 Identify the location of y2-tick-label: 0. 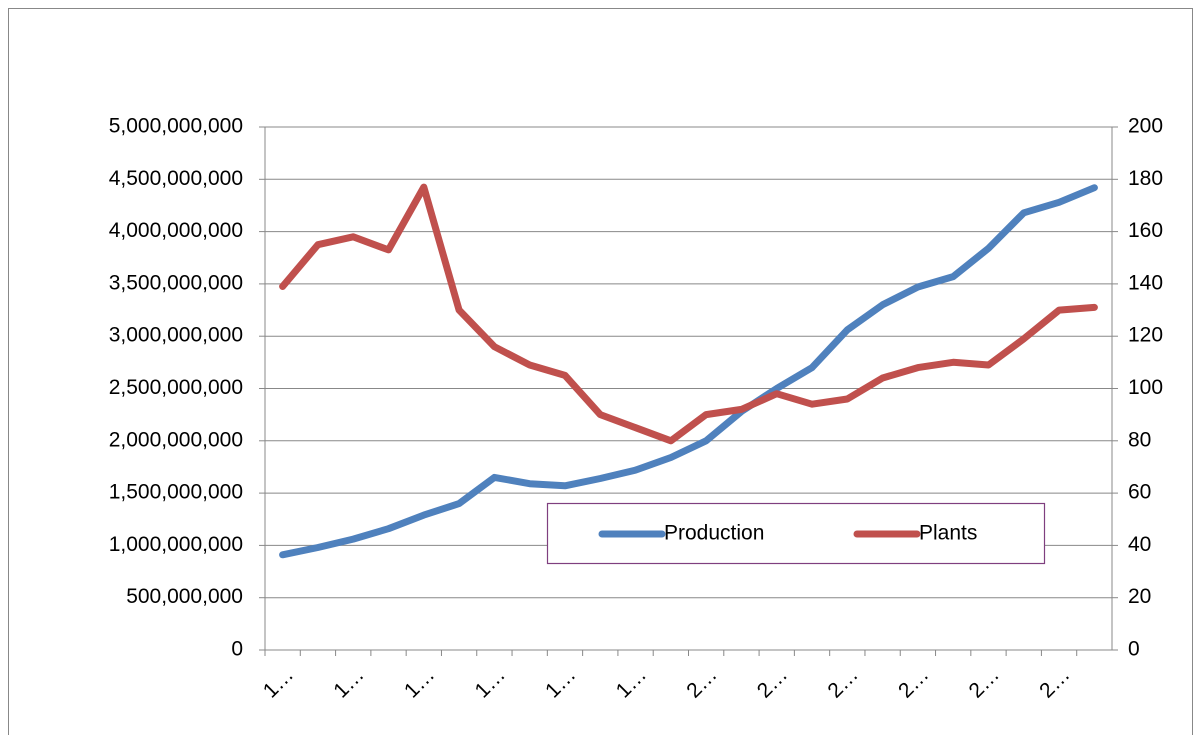
(1134, 649).